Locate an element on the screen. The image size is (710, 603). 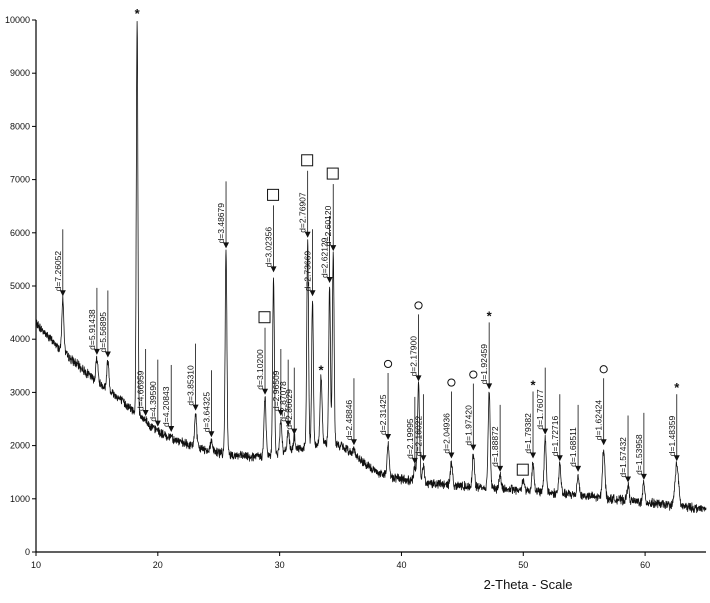
peak-annotation: d=2.62129 is located at coordinates (326, 249).